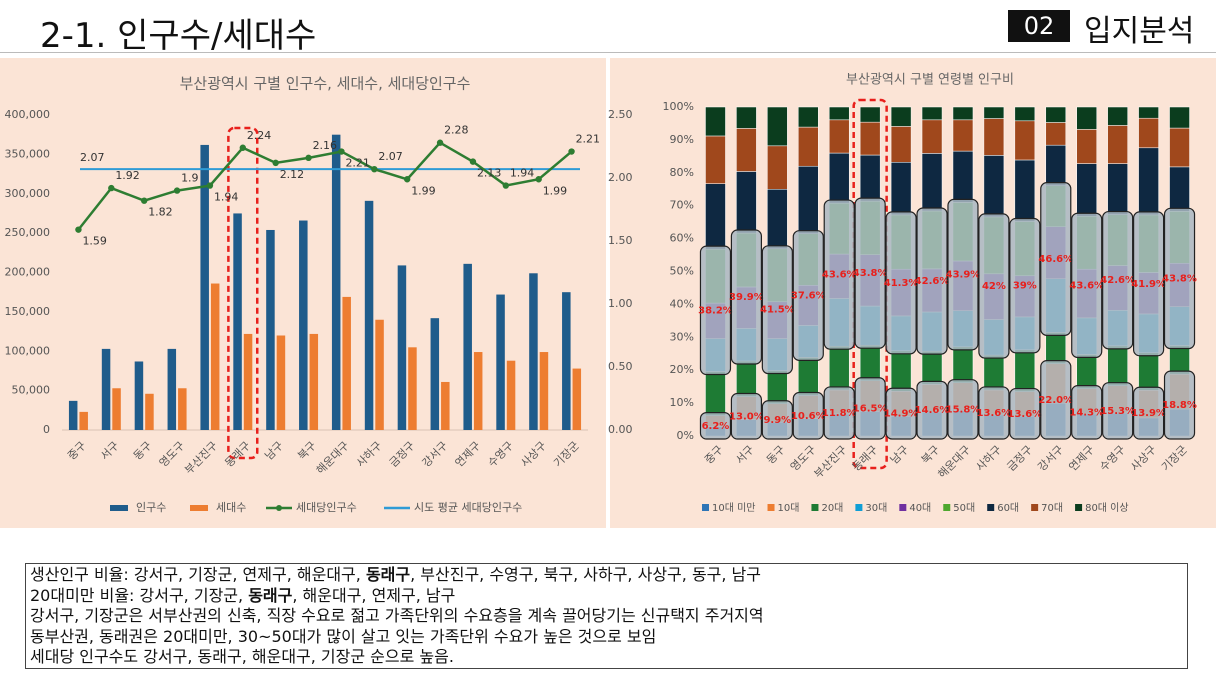 The height and width of the screenshot is (684, 1216). I want to click on y-tick-label: 20%, so click(682, 369).